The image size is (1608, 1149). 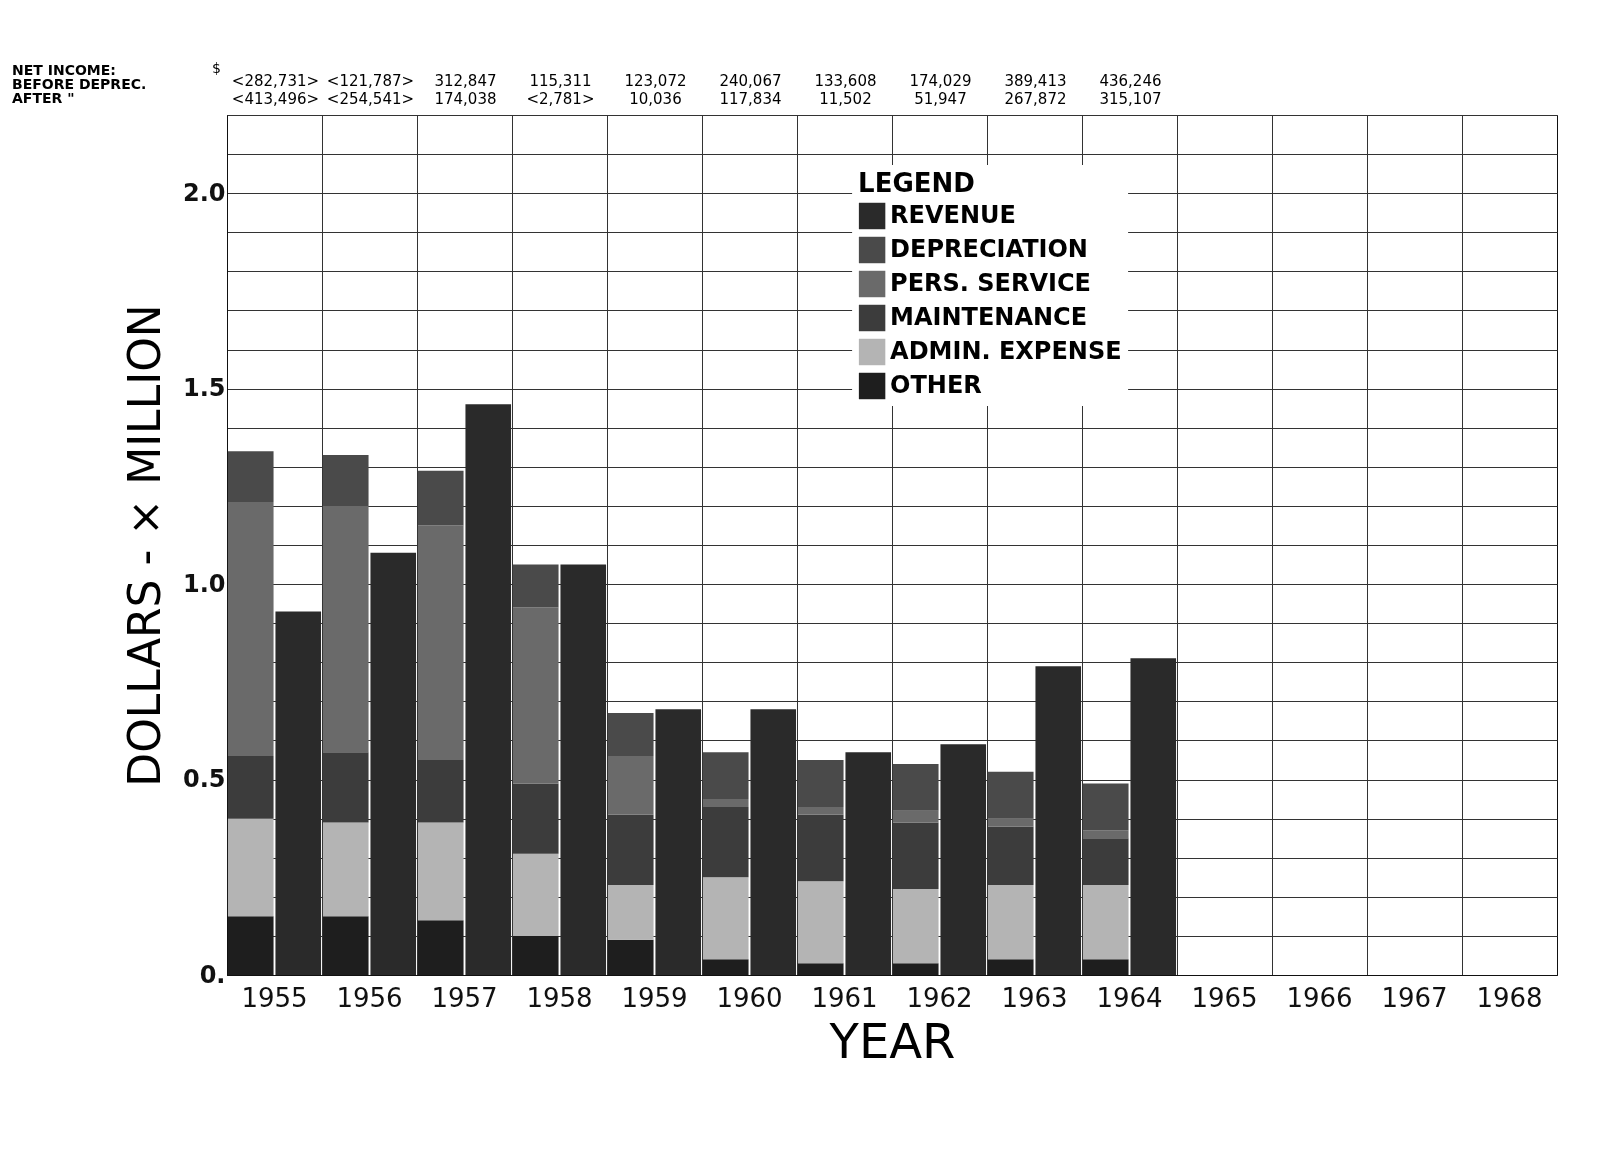 What do you see at coordinates (1414, 997) in the screenshot?
I see `x-tick-label: 1967` at bounding box center [1414, 997].